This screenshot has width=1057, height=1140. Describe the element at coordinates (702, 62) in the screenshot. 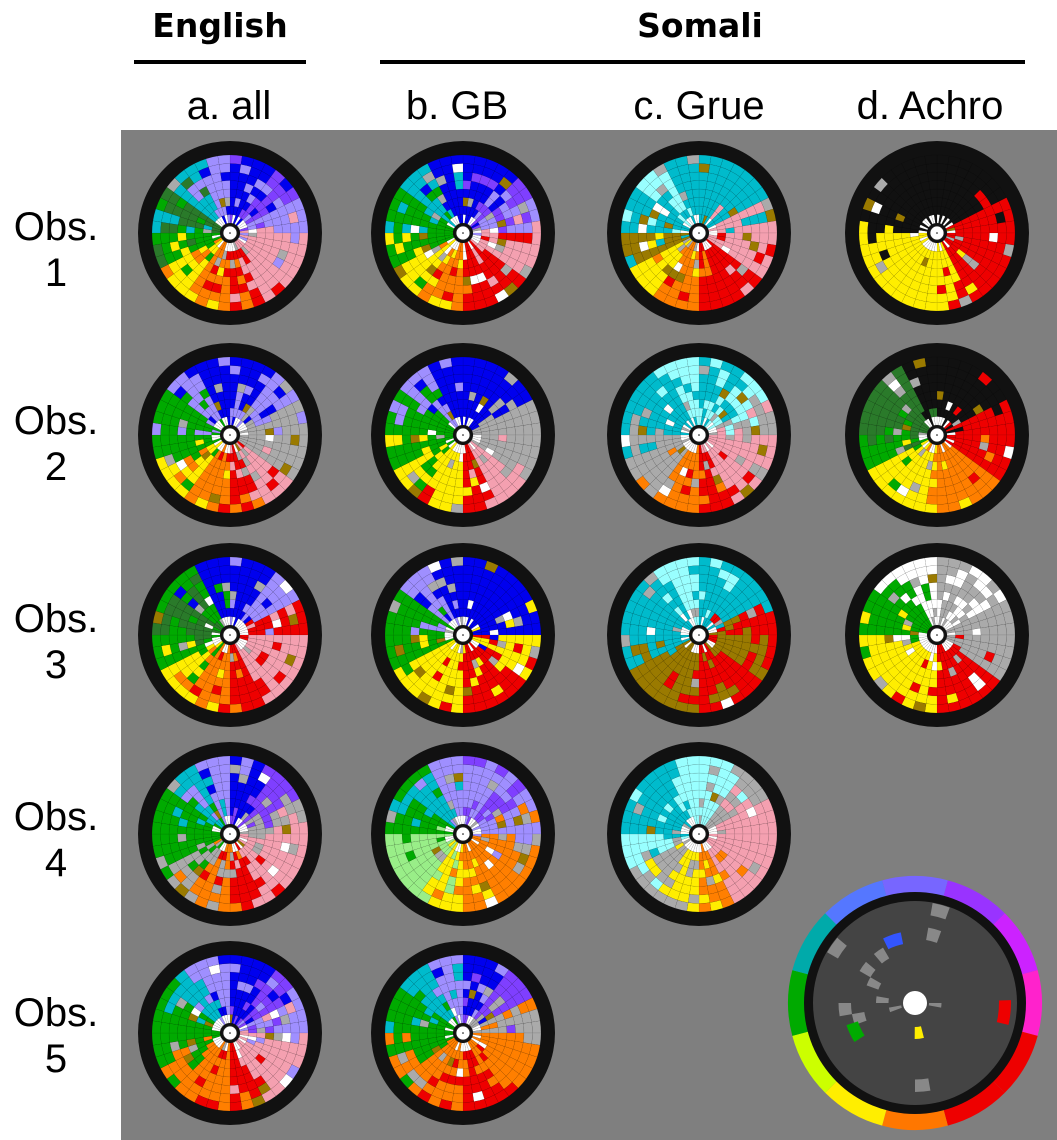

I see `header-somali-rule` at that location.